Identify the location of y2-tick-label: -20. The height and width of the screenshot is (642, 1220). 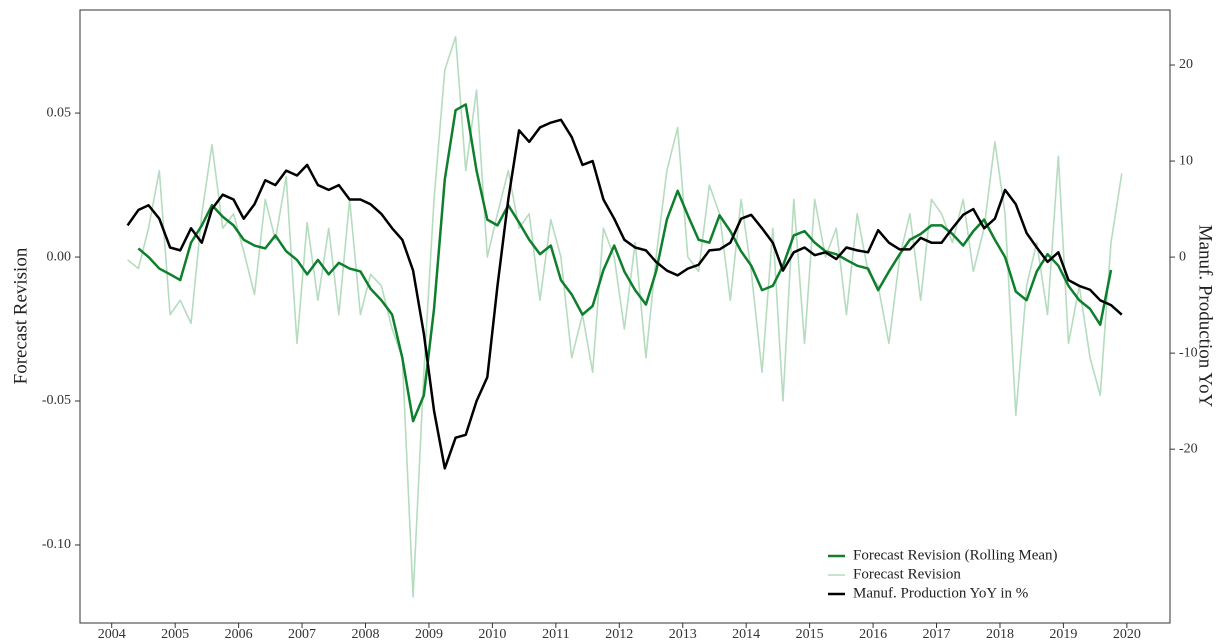
(1188, 448).